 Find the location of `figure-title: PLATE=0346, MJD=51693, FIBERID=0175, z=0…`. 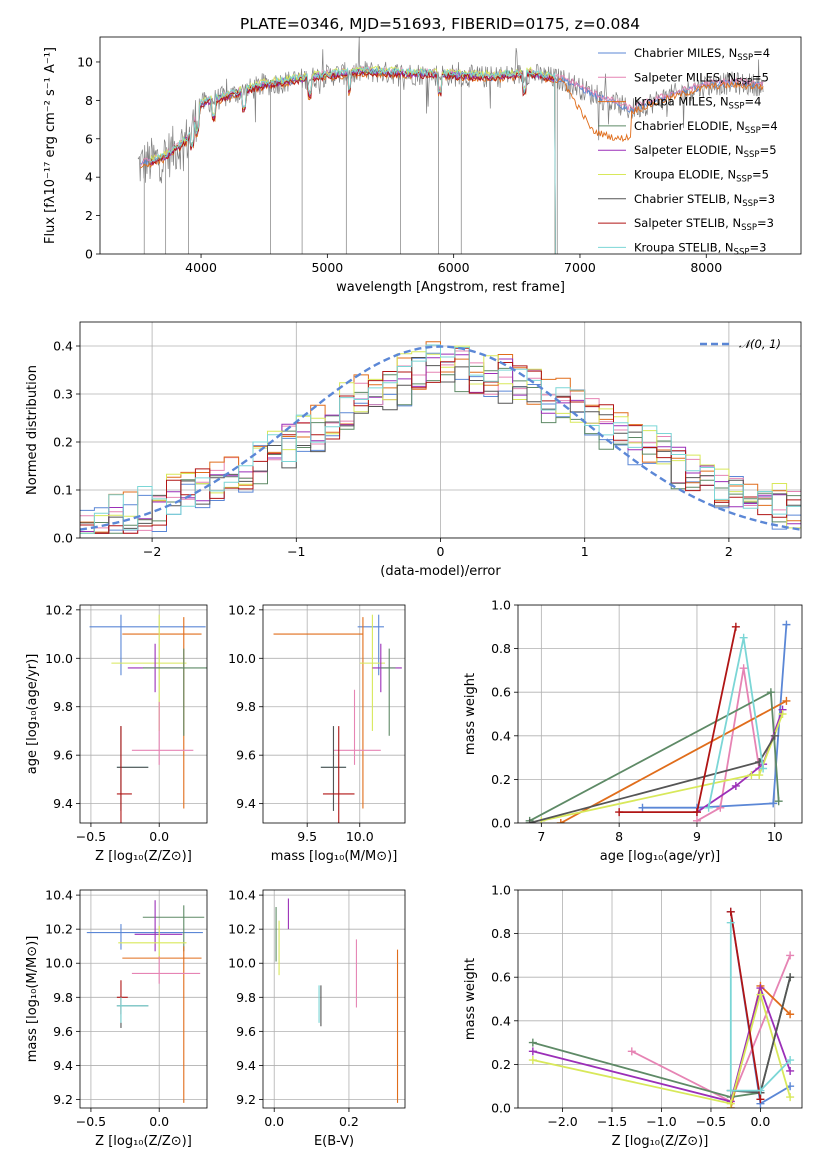

figure-title: PLATE=0346, MJD=51693, FIBERID=0175, z=0… is located at coordinates (440, 24).